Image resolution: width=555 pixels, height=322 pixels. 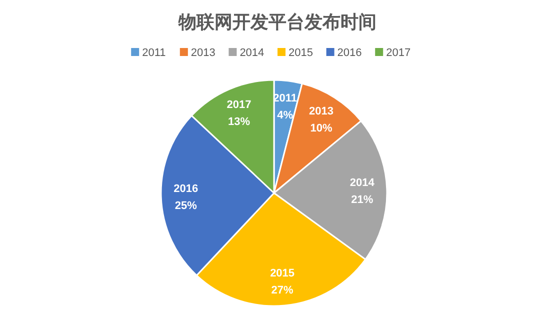 I want to click on data-label: 13%, so click(x=239, y=122).